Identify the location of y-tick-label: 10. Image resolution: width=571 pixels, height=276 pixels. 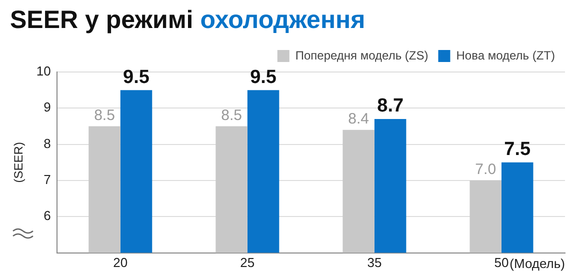
(43, 71).